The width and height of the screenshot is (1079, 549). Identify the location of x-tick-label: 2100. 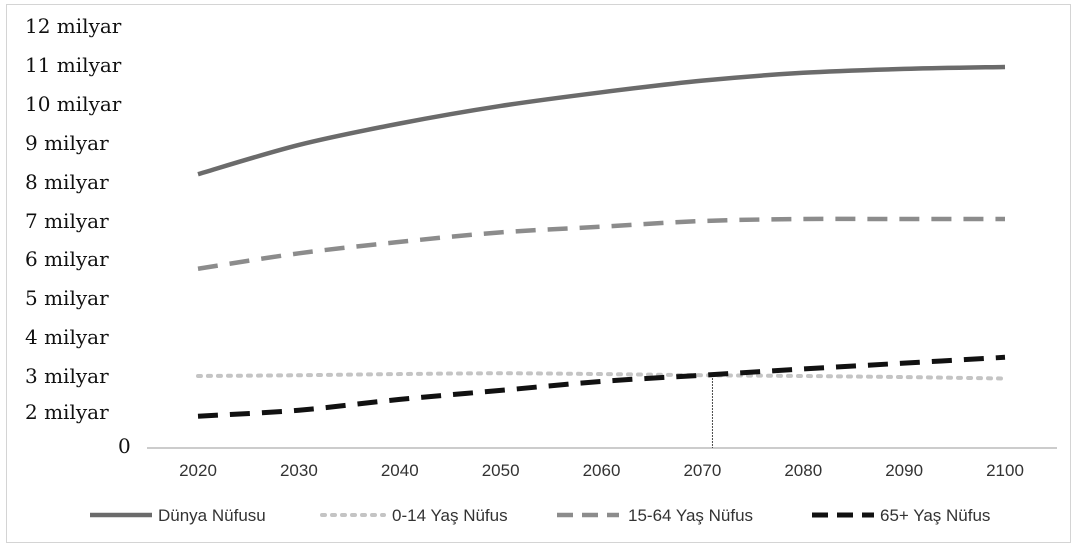
(1005, 470).